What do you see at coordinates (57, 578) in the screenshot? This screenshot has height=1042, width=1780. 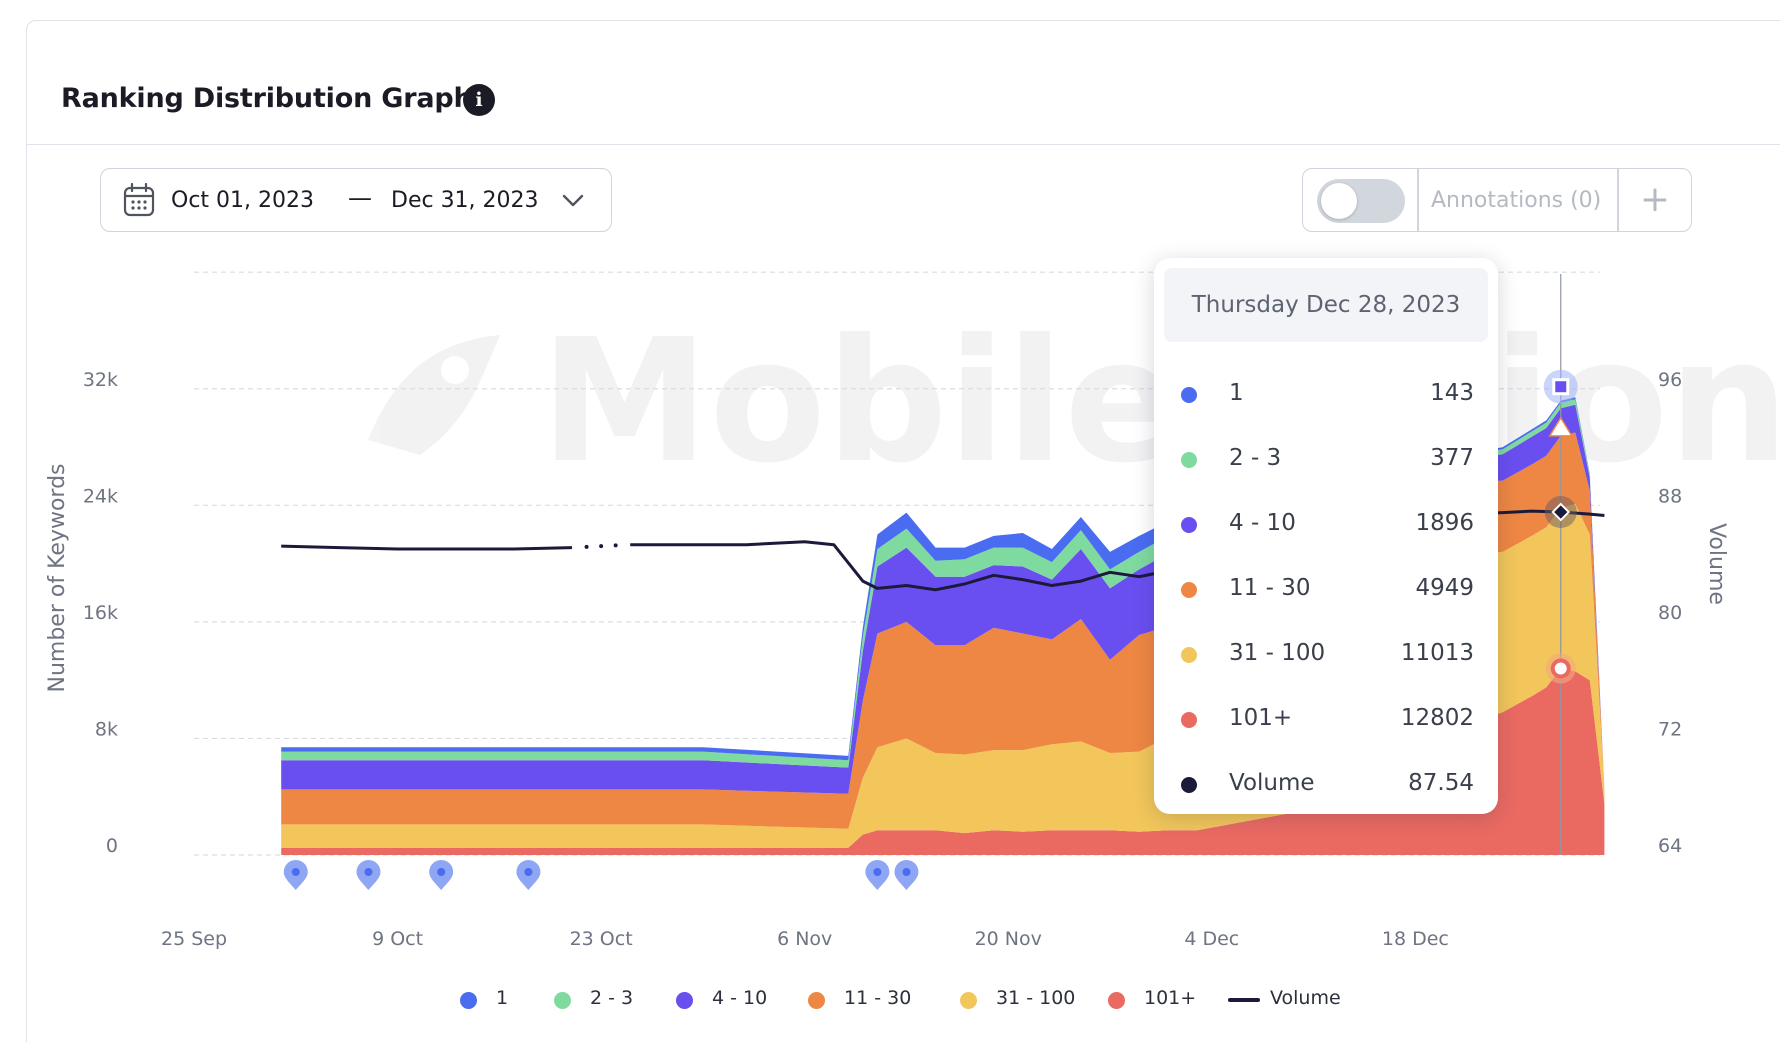 I see `y-axis-label: Number of Keywords` at bounding box center [57, 578].